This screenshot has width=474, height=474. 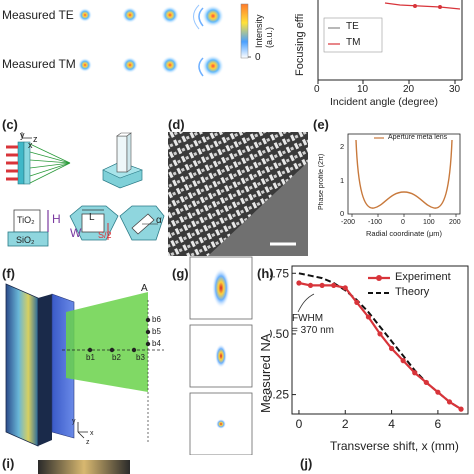 What do you see at coordinates (313, 330) in the screenshot?
I see `h-fwhm-2: = 370 nm` at bounding box center [313, 330].